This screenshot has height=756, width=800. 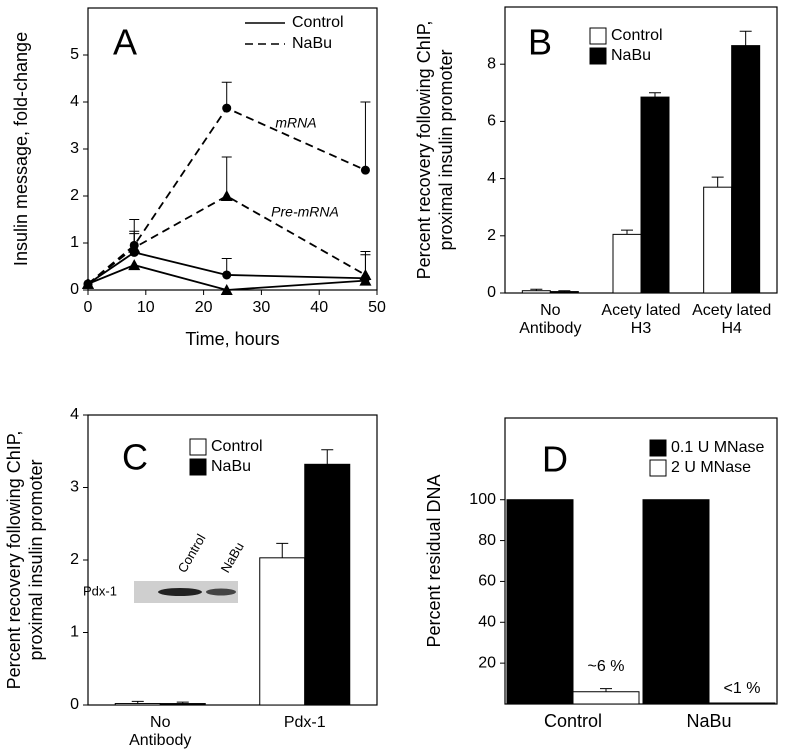 I want to click on x-tick-label: 0, so click(x=88, y=307).